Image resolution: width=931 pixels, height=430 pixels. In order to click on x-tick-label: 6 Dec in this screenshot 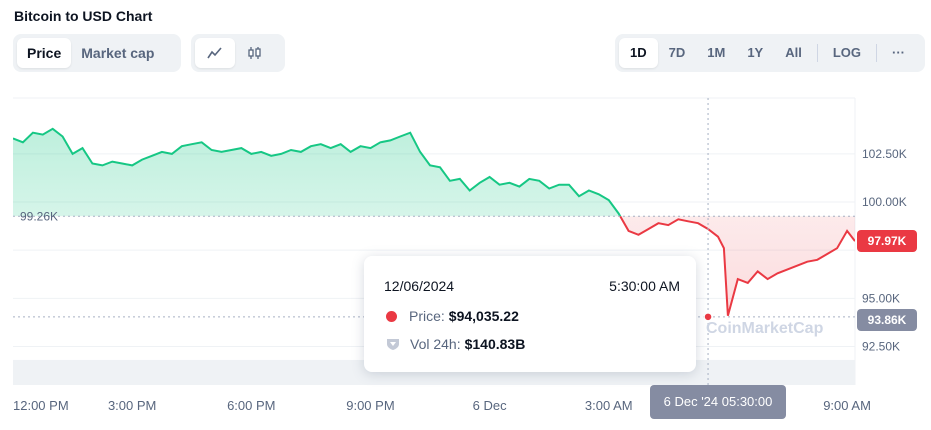, I will do `click(490, 405)`.